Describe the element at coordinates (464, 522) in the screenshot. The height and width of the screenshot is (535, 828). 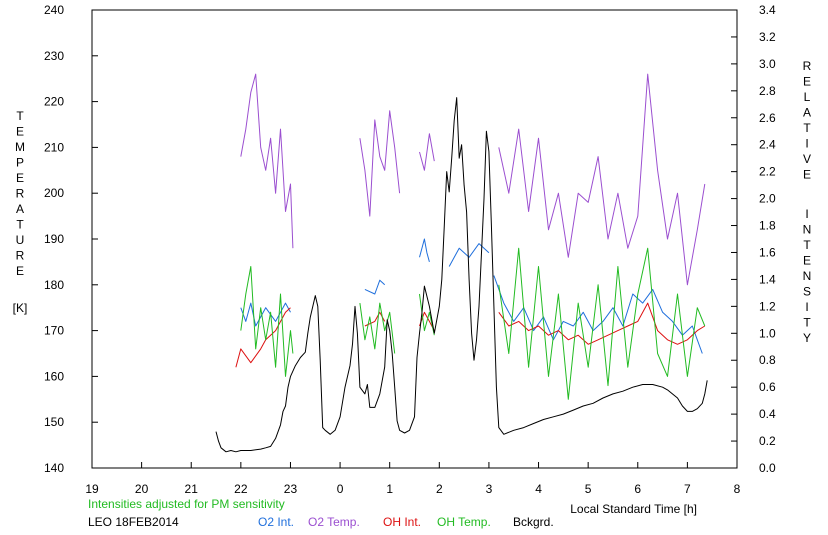
I see `legend-entry: OH Temp.` at that location.